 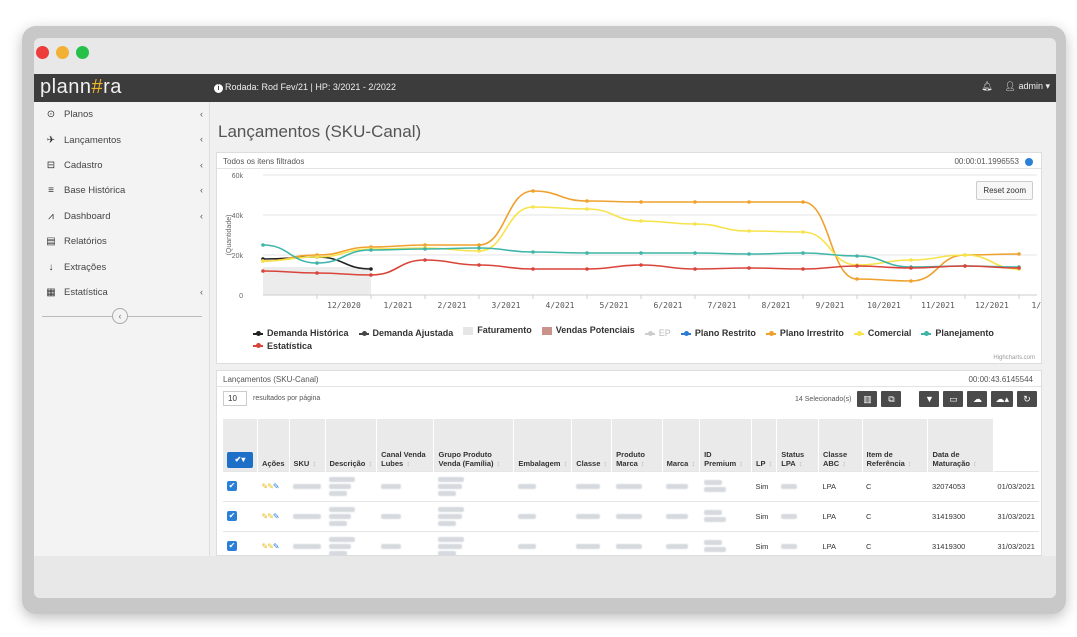 What do you see at coordinates (405, 445) in the screenshot?
I see `column-header: Canal Venda Lubes ↕` at bounding box center [405, 445].